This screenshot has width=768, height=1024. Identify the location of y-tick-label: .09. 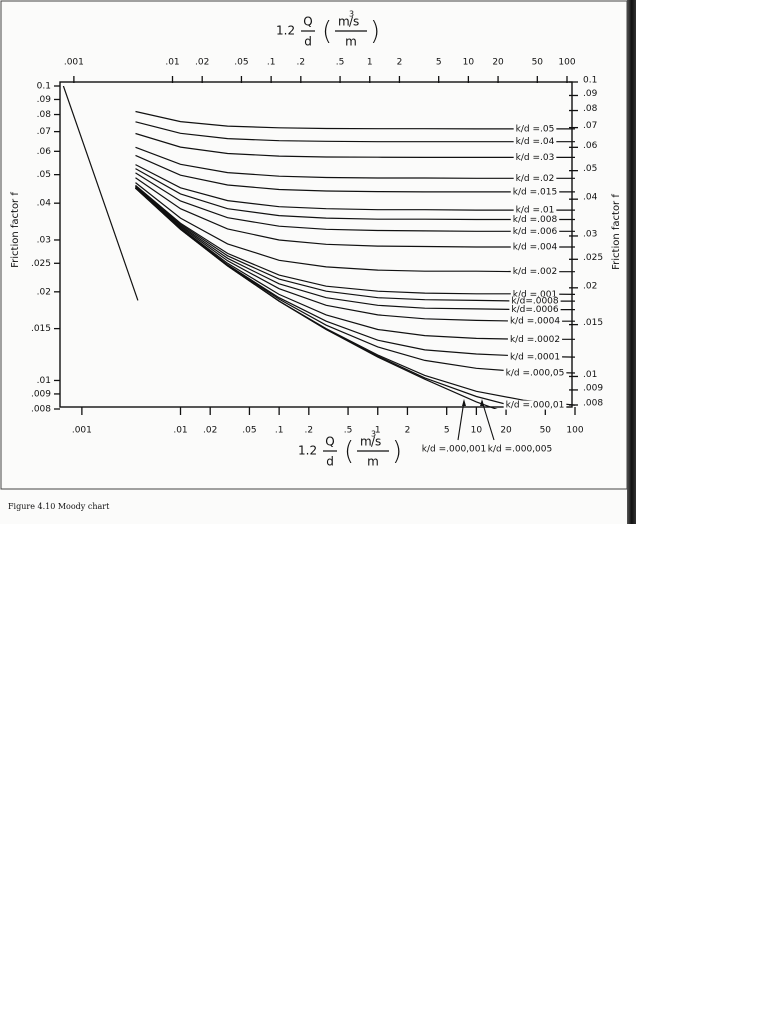
(44, 100).